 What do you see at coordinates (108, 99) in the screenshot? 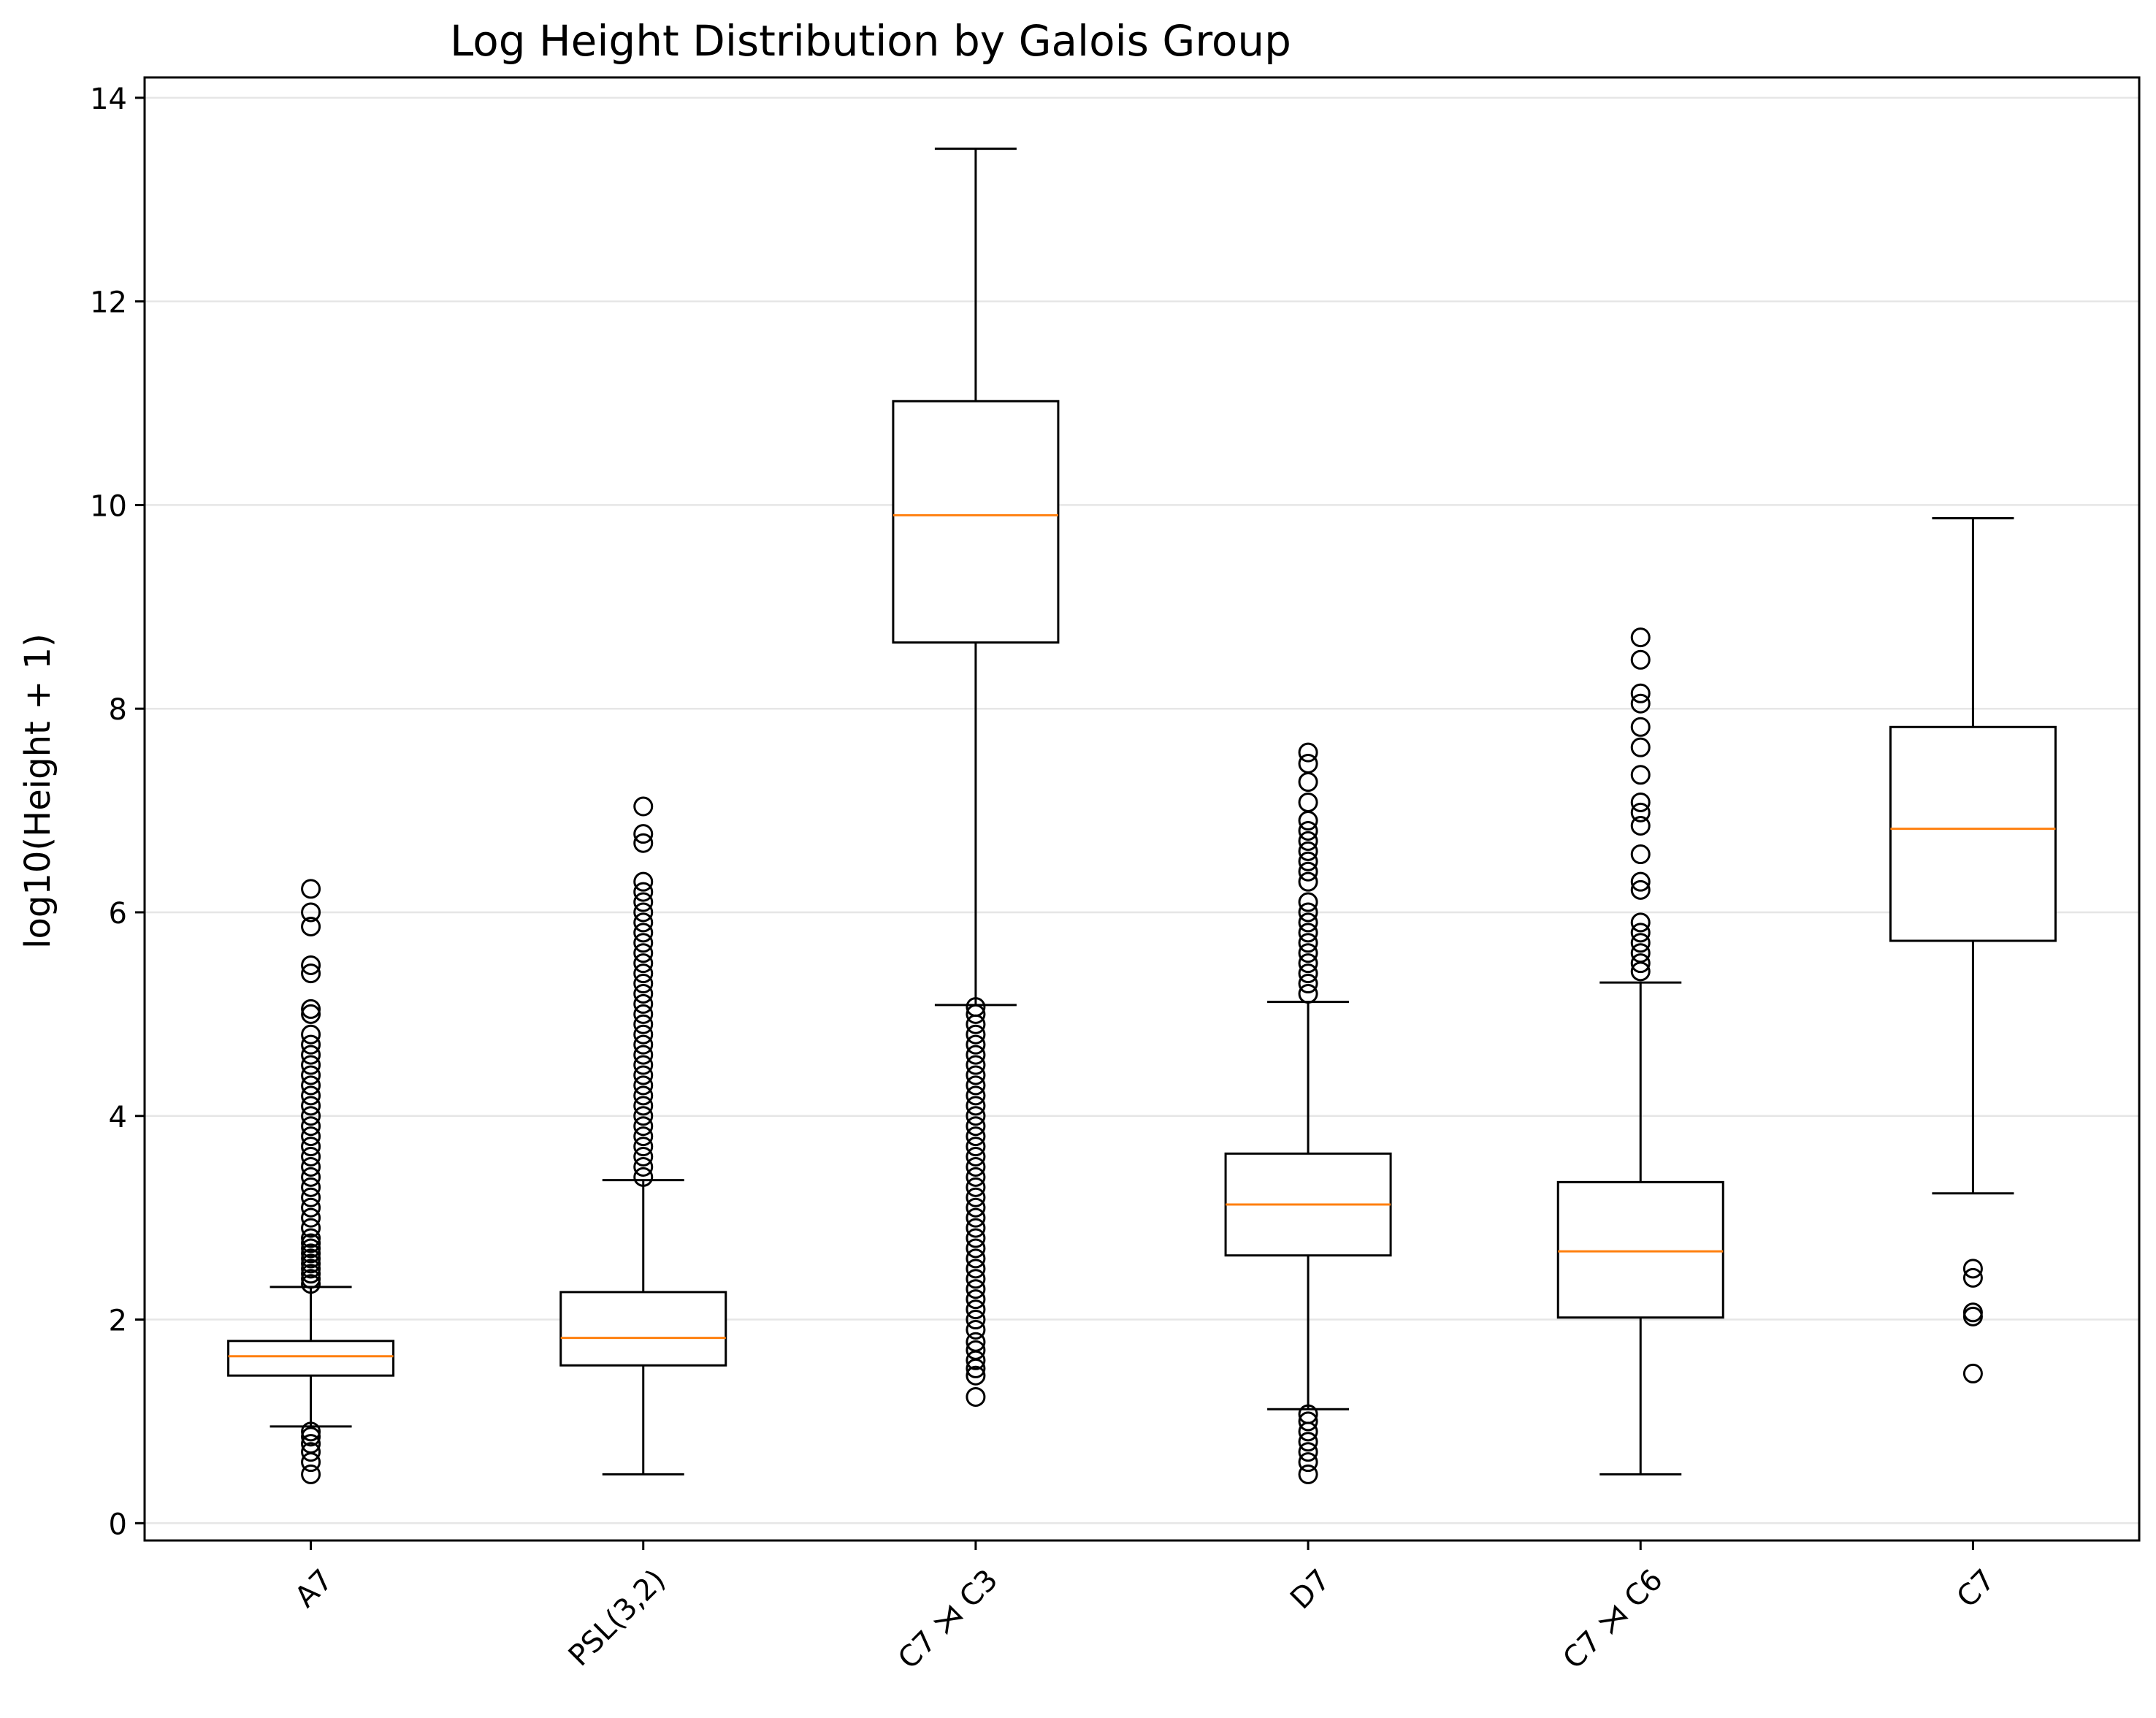
I see `y-tick-label: 14` at bounding box center [108, 99].